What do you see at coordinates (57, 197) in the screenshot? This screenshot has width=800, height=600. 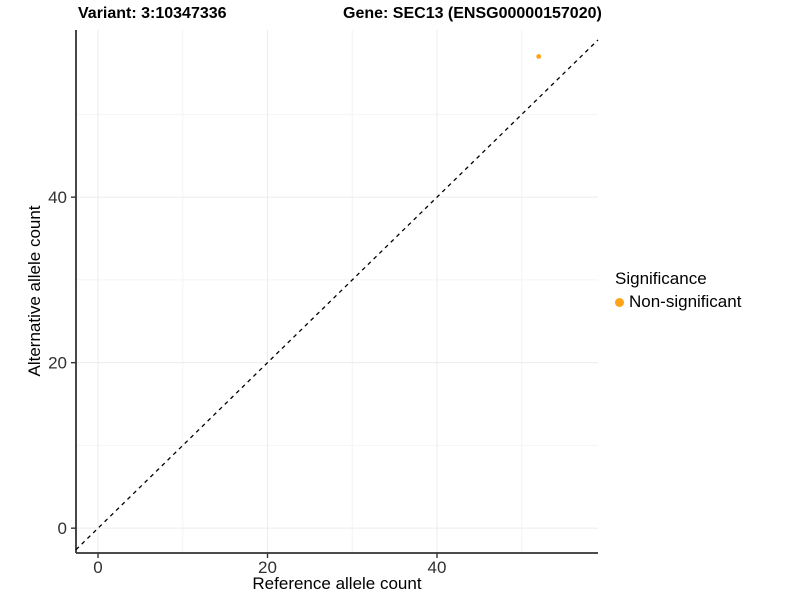 I see `y-tick-label: 40` at bounding box center [57, 197].